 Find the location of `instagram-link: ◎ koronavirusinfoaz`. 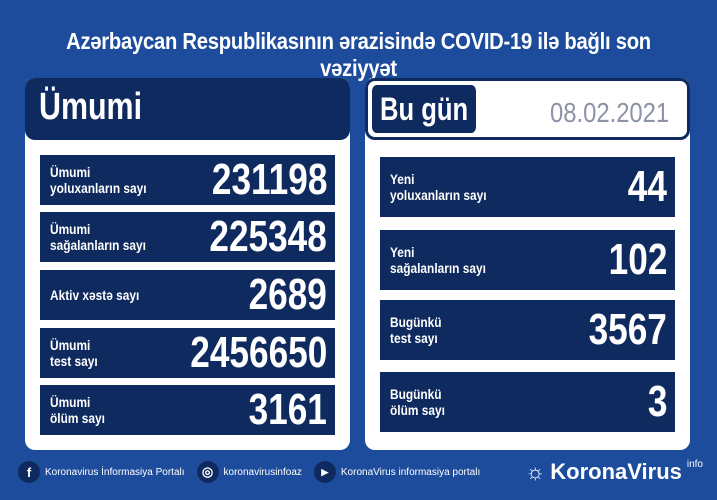

instagram-link: ◎ koronavirusinfoaz is located at coordinates (249, 472).